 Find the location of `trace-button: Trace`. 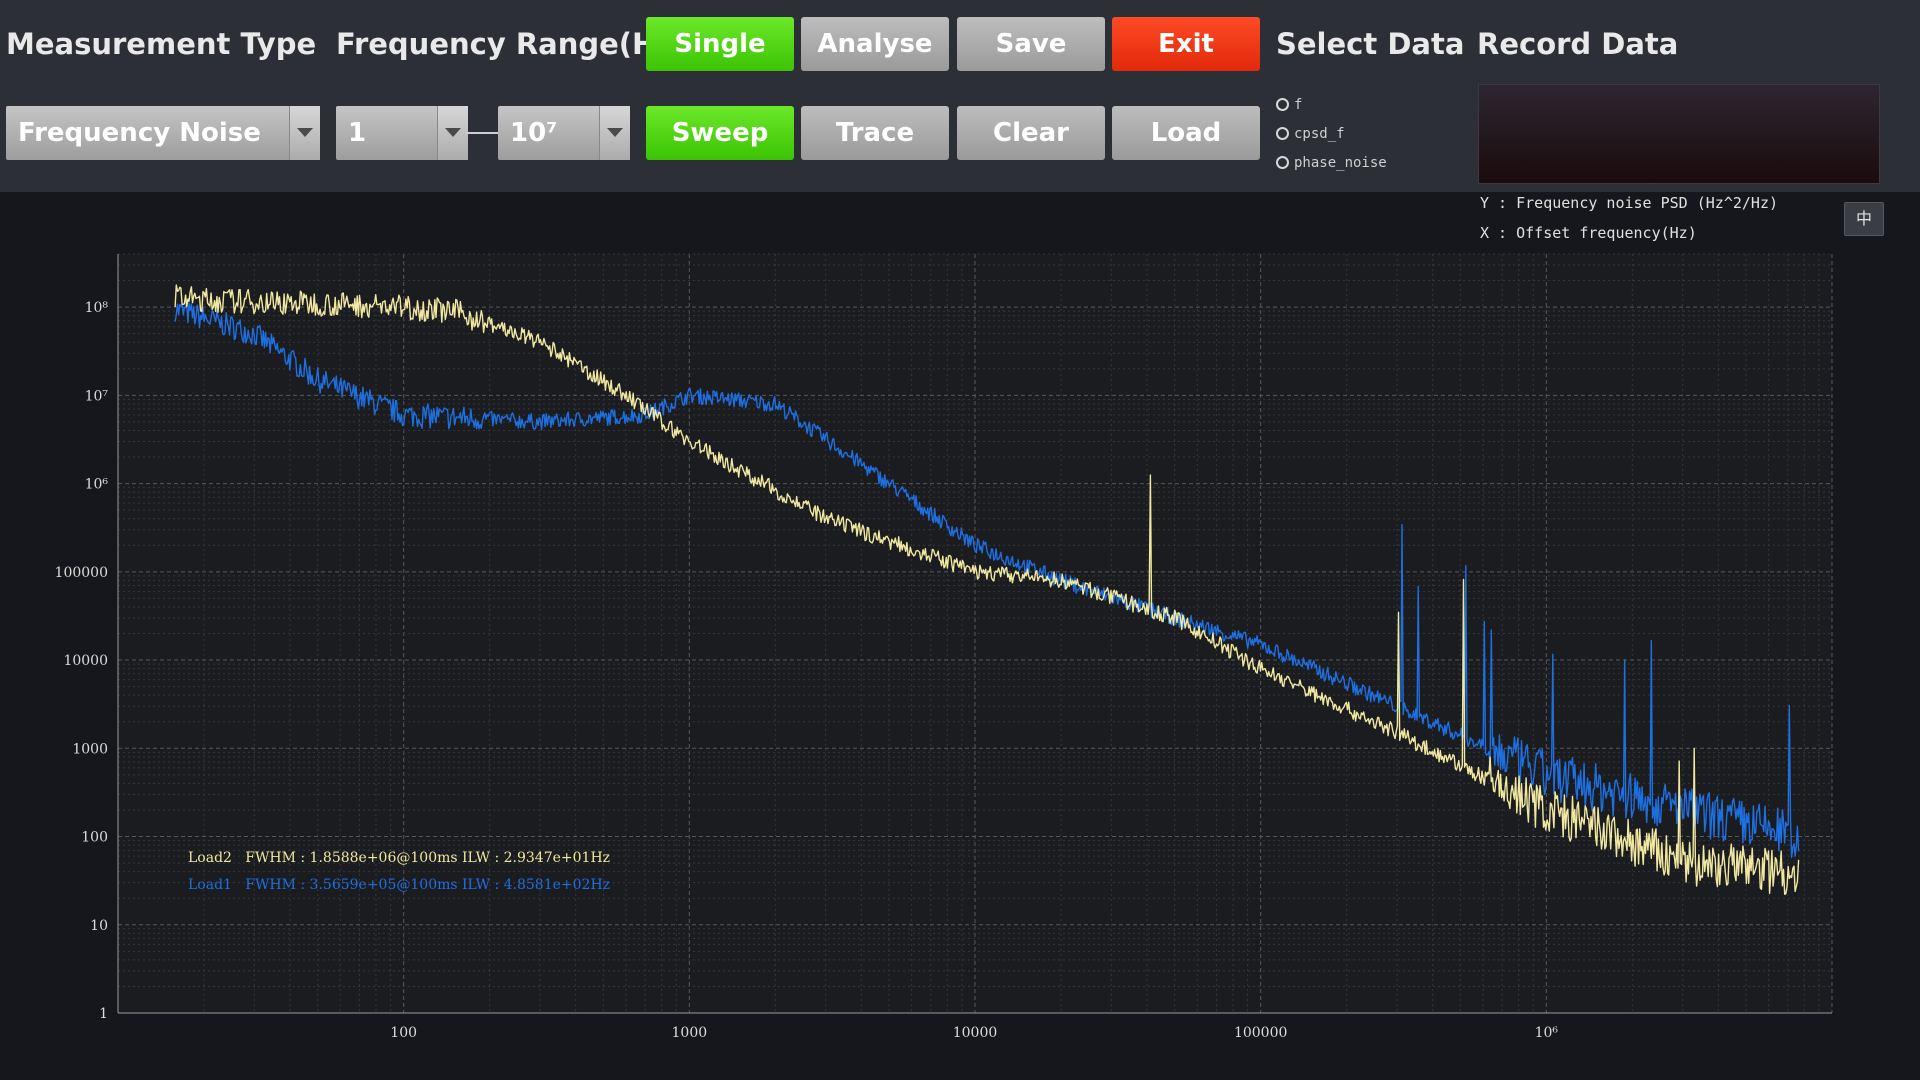

trace-button: Trace is located at coordinates (875, 133).